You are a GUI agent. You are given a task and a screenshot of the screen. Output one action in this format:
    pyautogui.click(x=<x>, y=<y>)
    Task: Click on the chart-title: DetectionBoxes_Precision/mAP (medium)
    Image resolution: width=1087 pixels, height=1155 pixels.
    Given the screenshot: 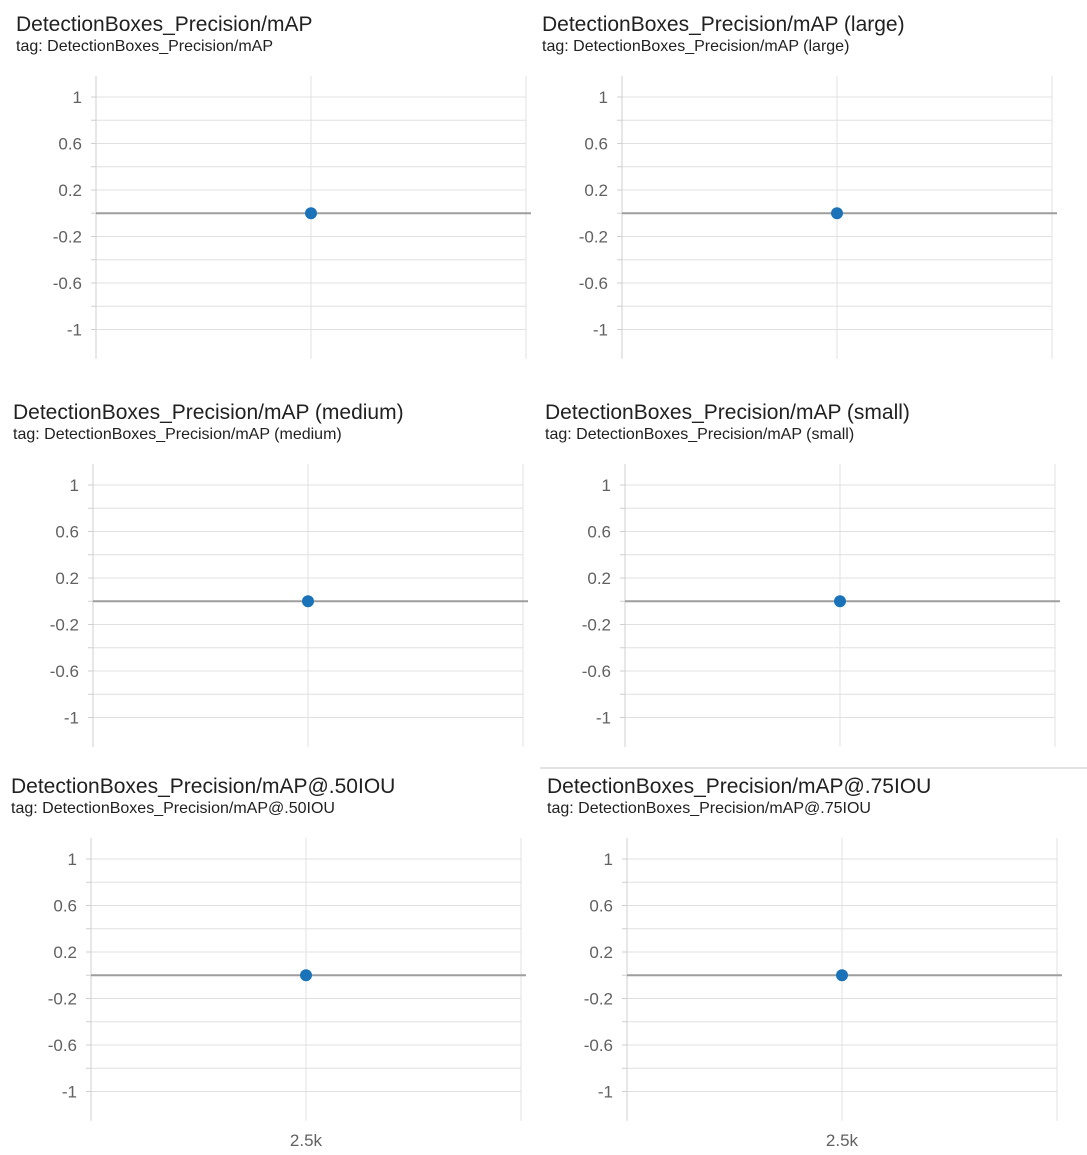 What is the action you would take?
    pyautogui.click(x=208, y=412)
    